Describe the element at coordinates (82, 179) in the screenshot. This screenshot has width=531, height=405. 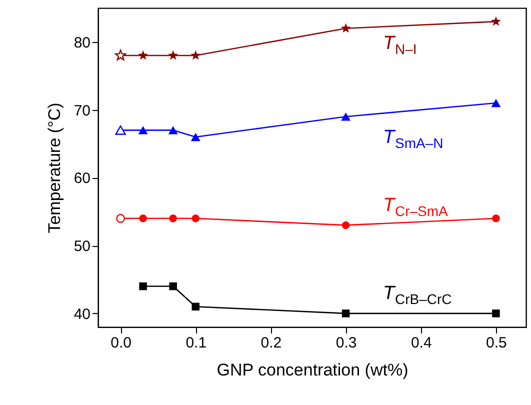
I see `y-tick-label: 60` at that location.